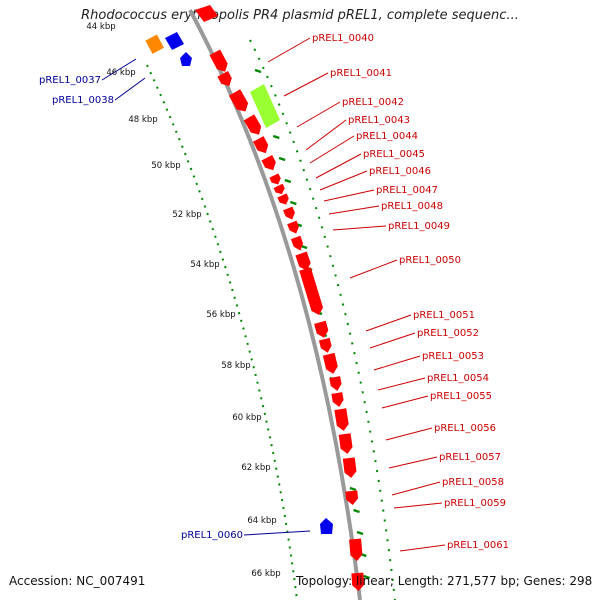  Describe the element at coordinates (412, 206) in the screenshot. I see `gene-label-forward: pREL1_0048` at that location.